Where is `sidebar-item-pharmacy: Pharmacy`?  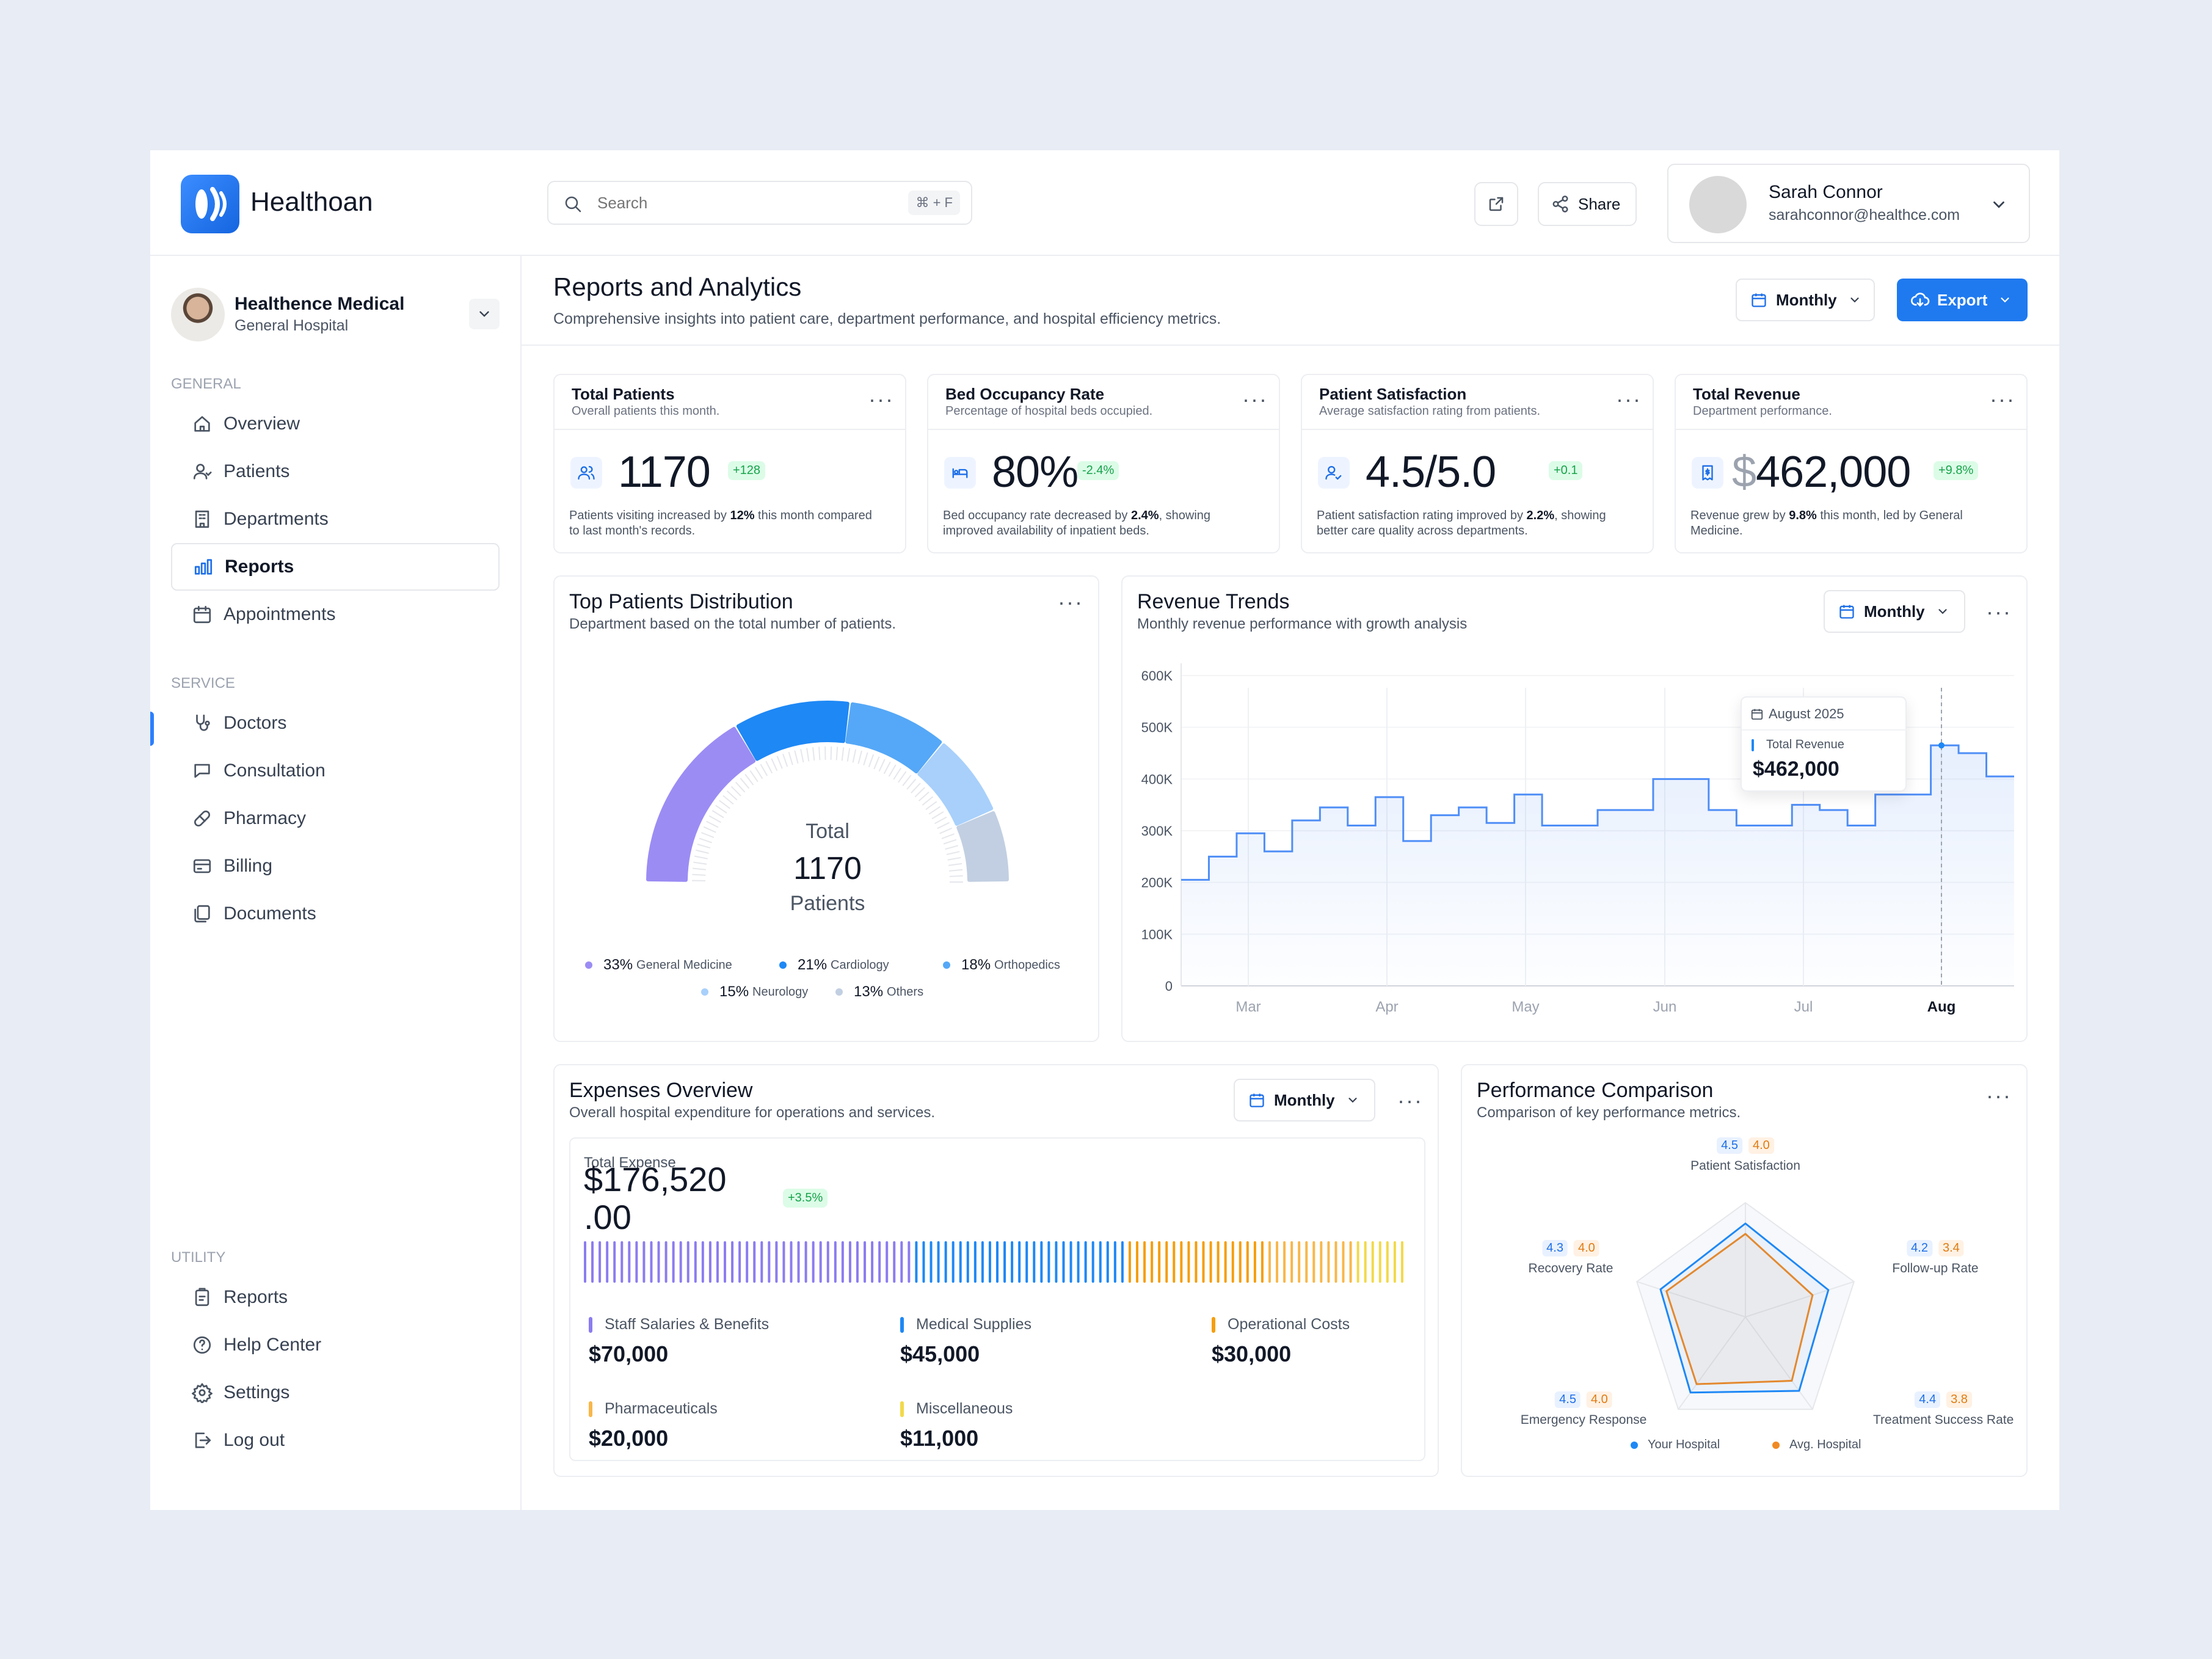 sidebar-item-pharmacy: Pharmacy is located at coordinates (336, 819).